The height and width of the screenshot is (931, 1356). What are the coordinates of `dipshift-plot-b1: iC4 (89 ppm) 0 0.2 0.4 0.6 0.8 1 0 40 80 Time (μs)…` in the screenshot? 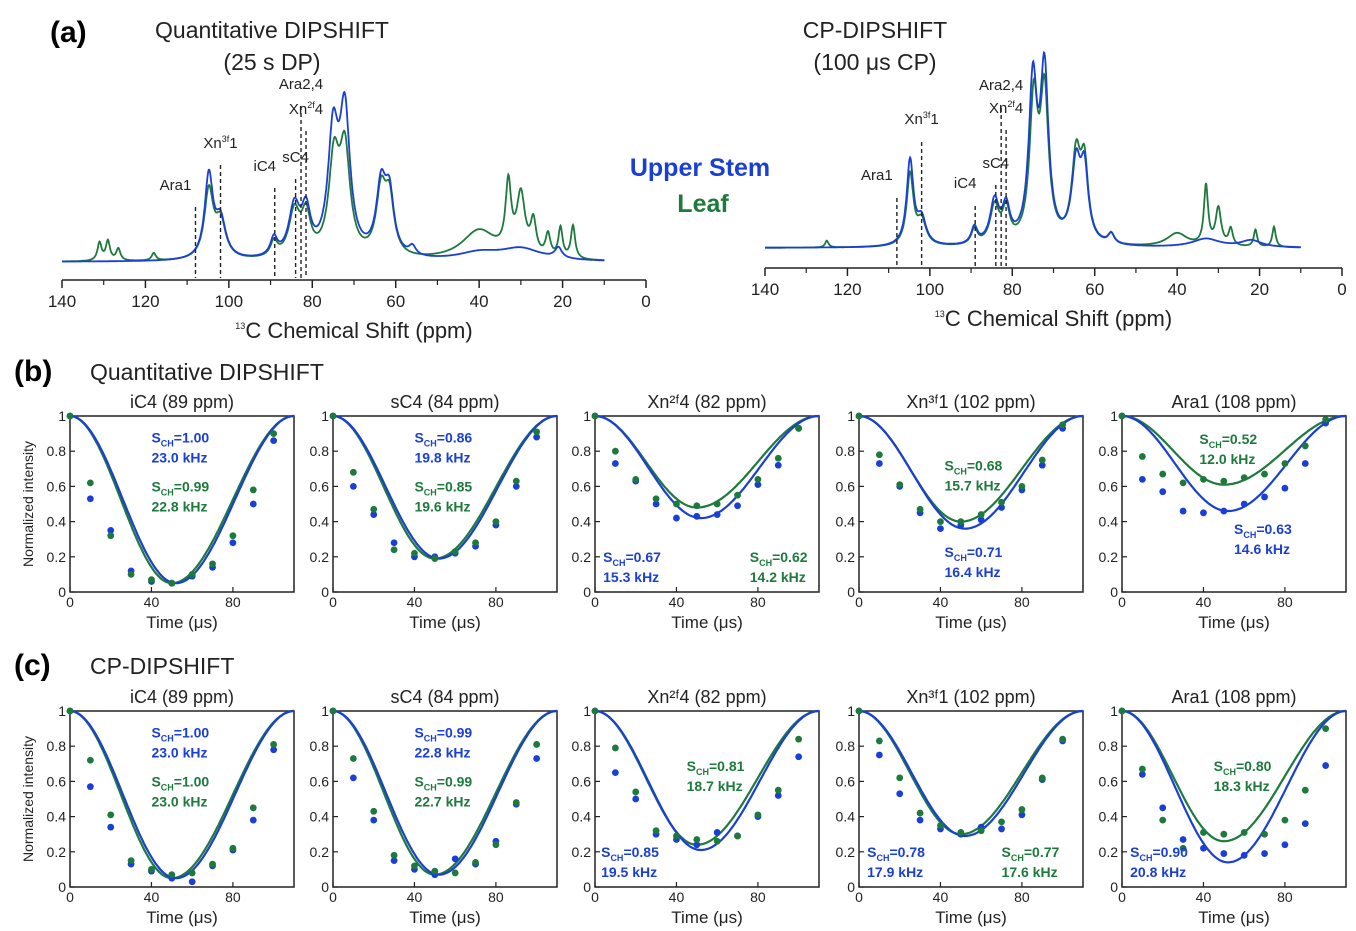 It's located at (157, 512).